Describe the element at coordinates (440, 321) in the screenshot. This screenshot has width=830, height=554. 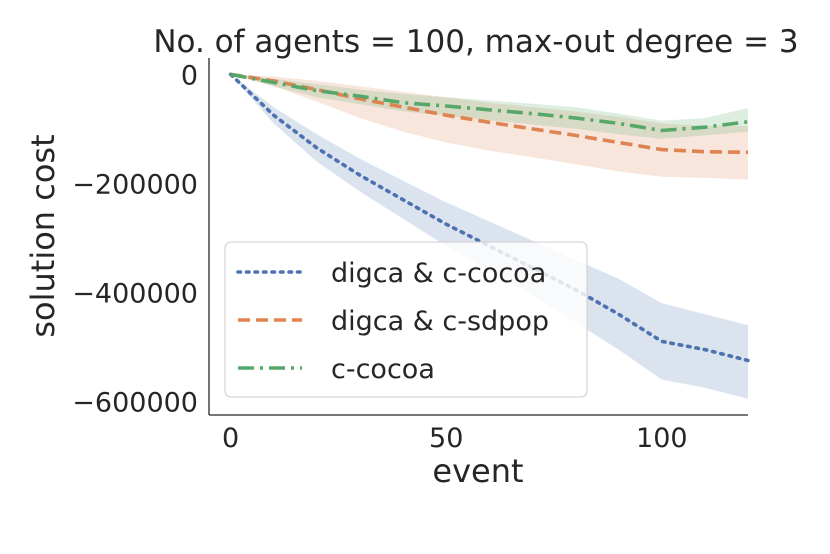
I see `legend-label-digca-c-sdpop: digca & c-sdpop` at that location.